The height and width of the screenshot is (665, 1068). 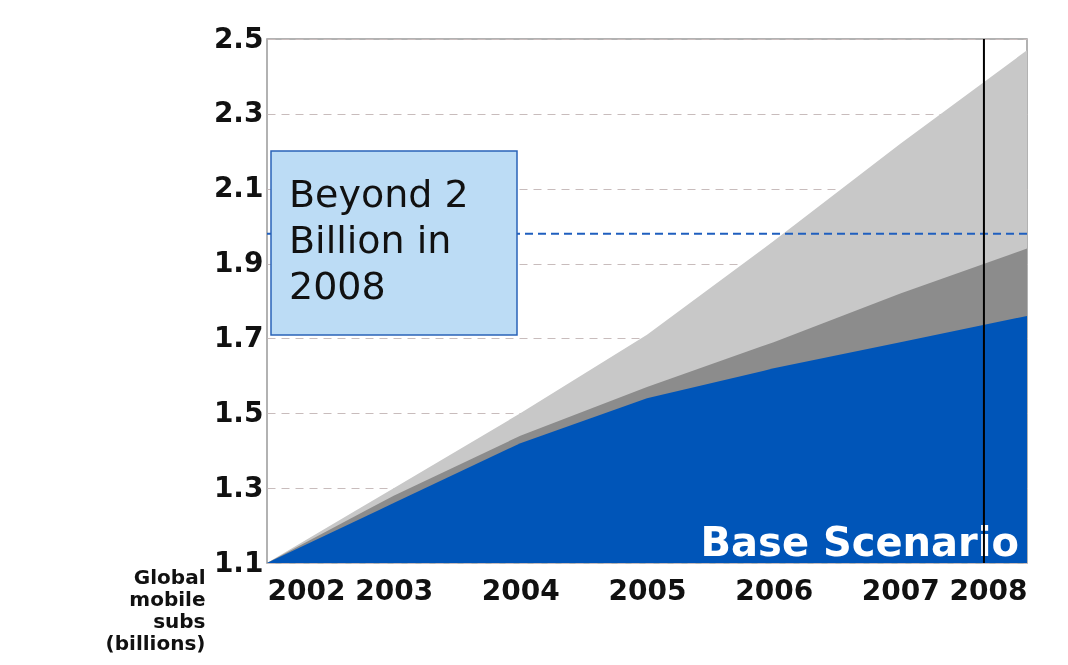 I want to click on x-tick-label: 2003, so click(x=394, y=590).